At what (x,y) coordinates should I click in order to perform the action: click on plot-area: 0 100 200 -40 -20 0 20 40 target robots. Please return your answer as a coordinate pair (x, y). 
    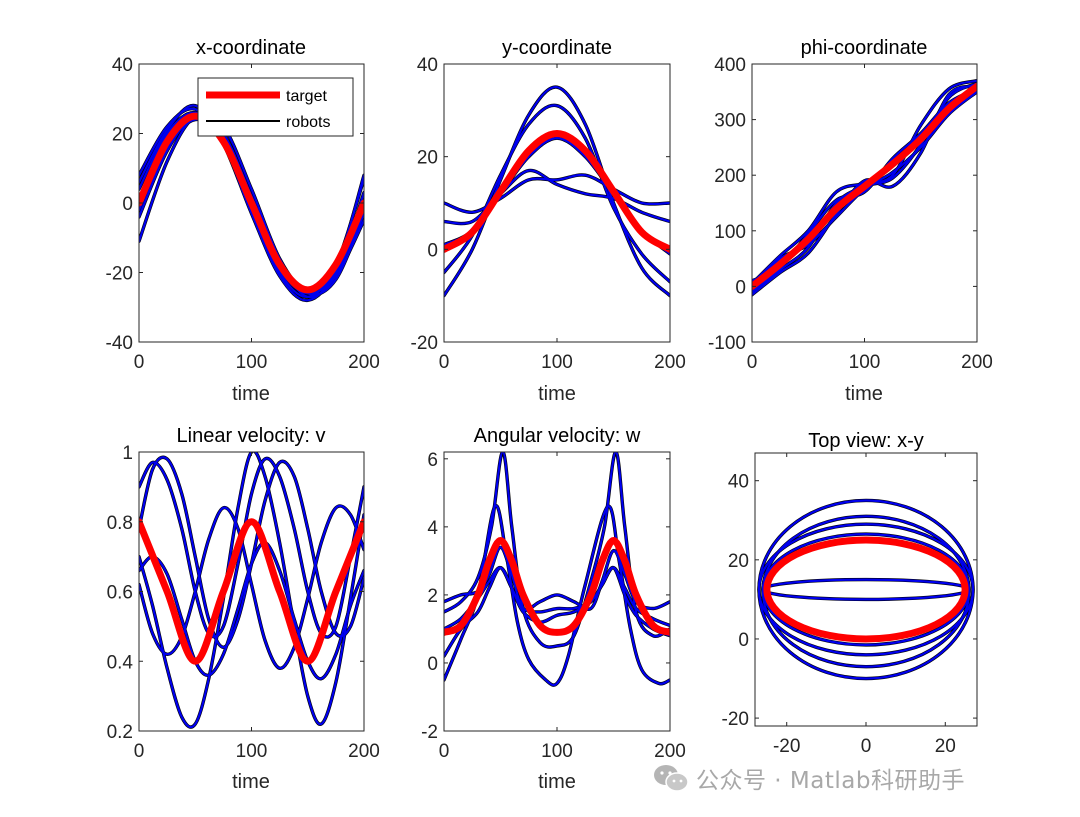
    Looking at the image, I should click on (243, 214).